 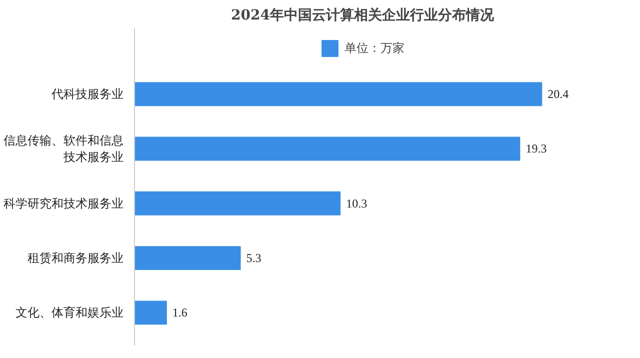 What do you see at coordinates (76, 258) in the screenshot?
I see `y-tick-label: 租赁和商务服务业` at bounding box center [76, 258].